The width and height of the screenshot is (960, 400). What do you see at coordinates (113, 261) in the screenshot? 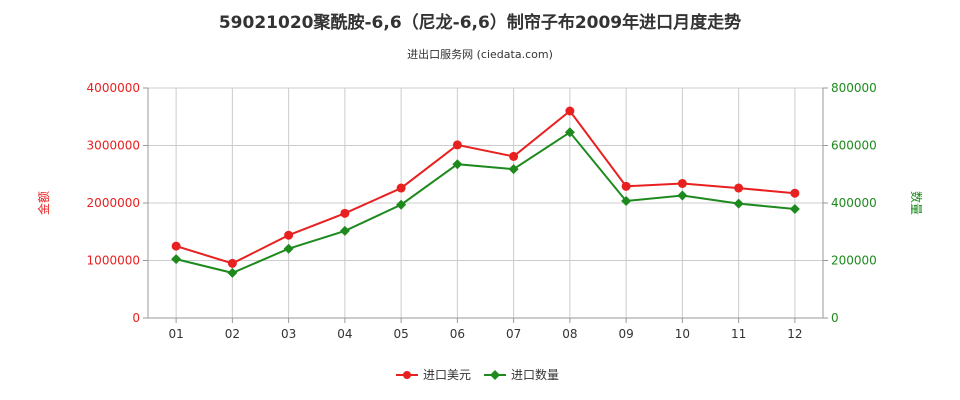
I see `left-tick-label-1: 1000000` at bounding box center [113, 261].